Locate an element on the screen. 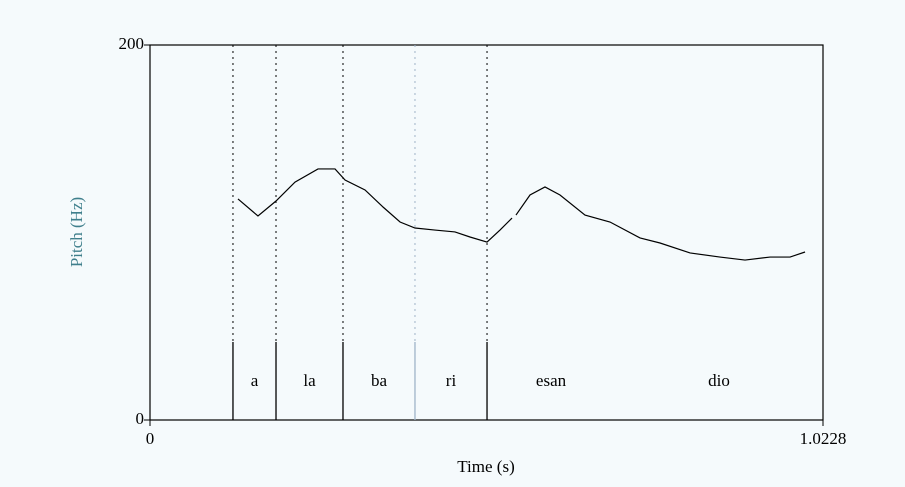 The height and width of the screenshot is (487, 905). y-tick-label: 0 is located at coordinates (140, 418).